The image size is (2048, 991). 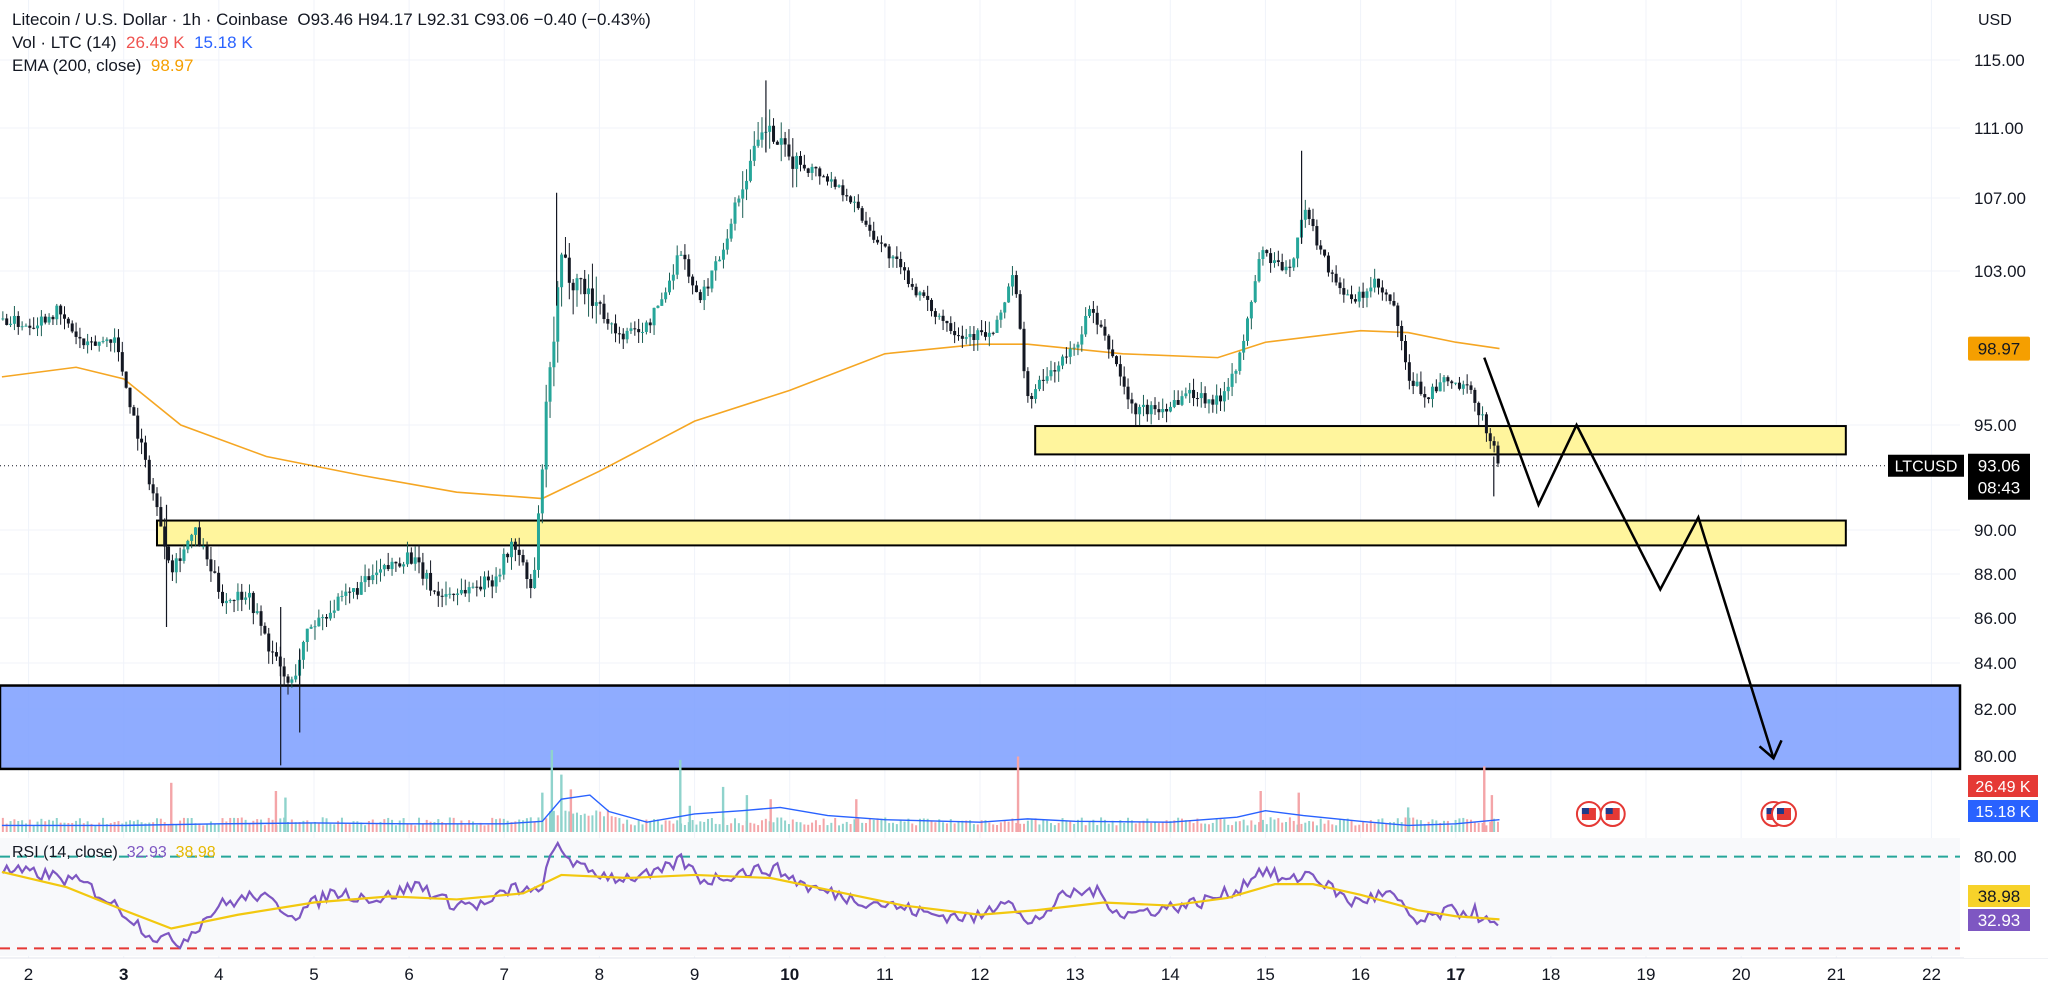 I want to click on ema-legend-value: 98.97, so click(x=172, y=65).